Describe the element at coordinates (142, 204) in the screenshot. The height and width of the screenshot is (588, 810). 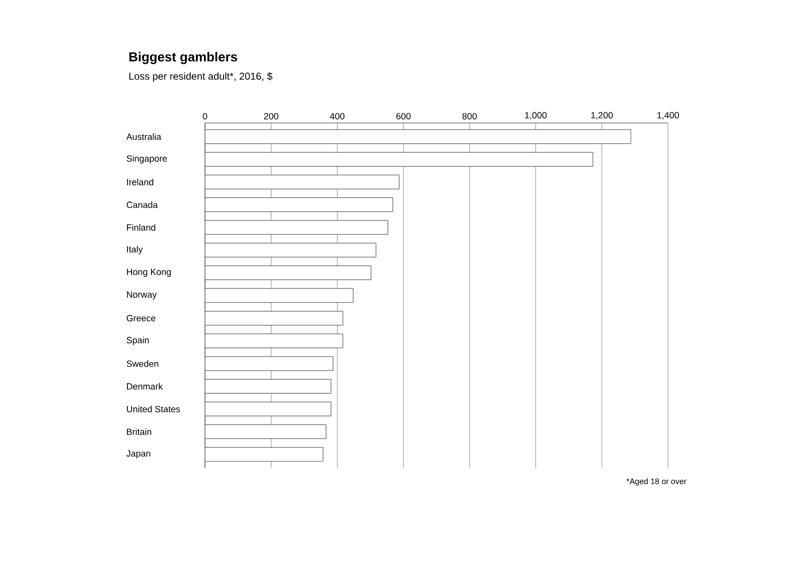
I see `y-tick-label: Canada` at that location.